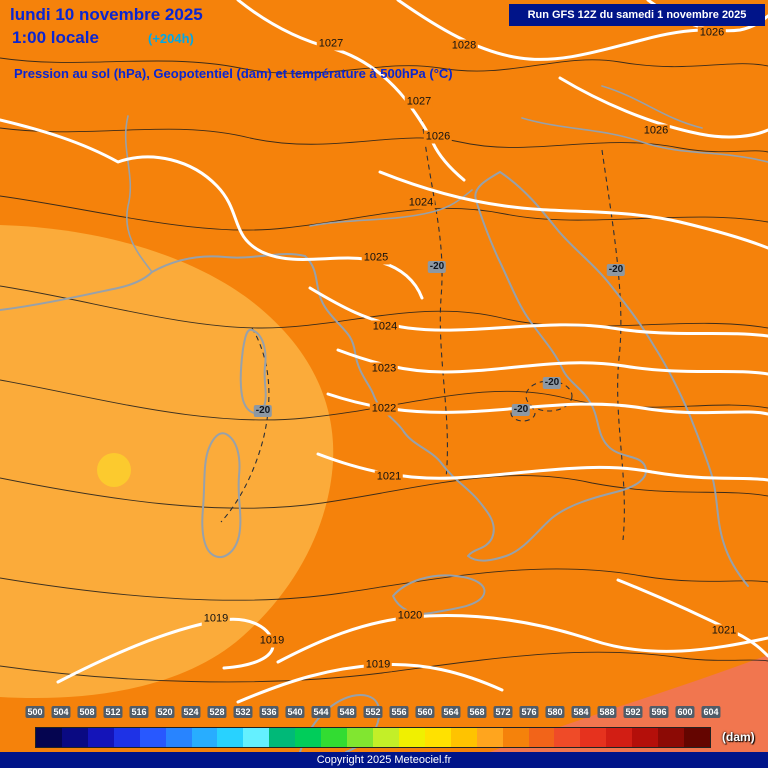 The width and height of the screenshot is (768, 768). Describe the element at coordinates (35, 712) in the screenshot. I see `scale-value-label: 500` at that location.